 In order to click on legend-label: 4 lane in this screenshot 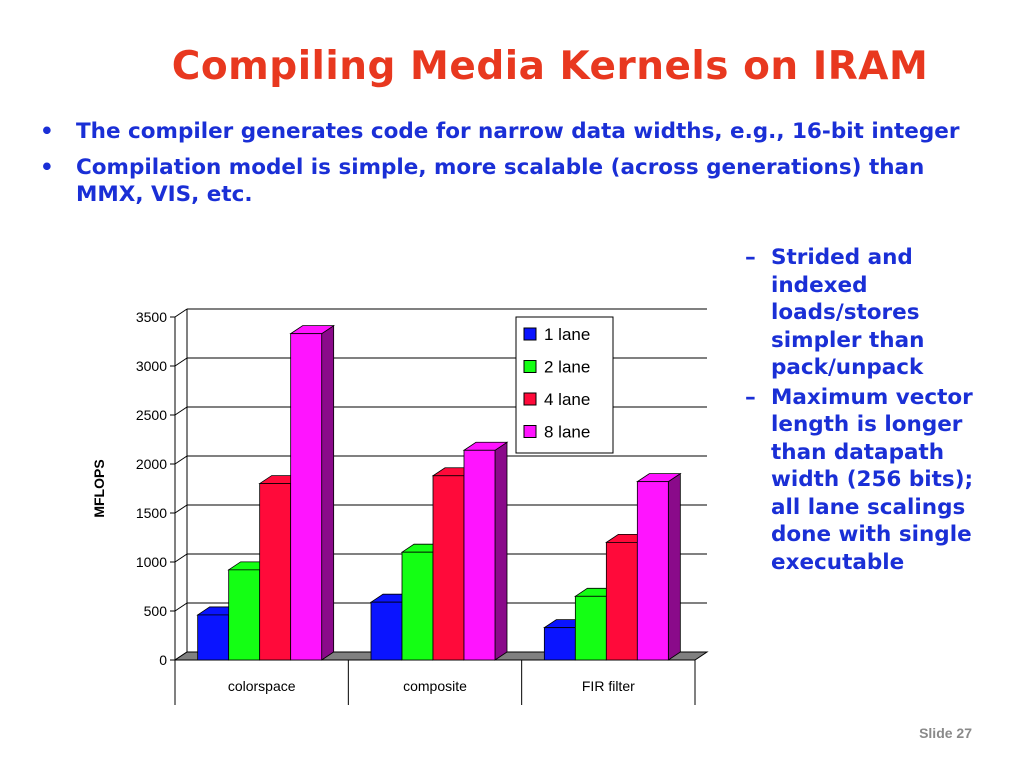, I will do `click(567, 399)`.